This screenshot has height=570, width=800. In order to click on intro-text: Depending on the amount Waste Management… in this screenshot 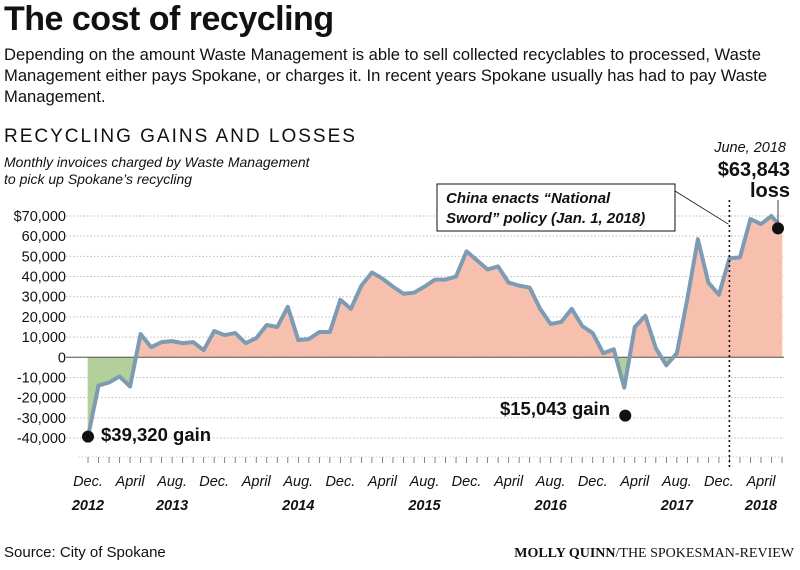, I will do `click(386, 75)`.